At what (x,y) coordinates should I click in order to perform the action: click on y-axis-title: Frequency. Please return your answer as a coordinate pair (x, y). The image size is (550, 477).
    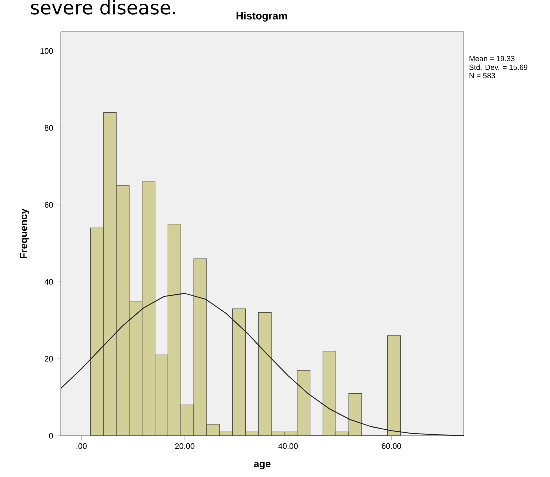
    Looking at the image, I should click on (25, 233).